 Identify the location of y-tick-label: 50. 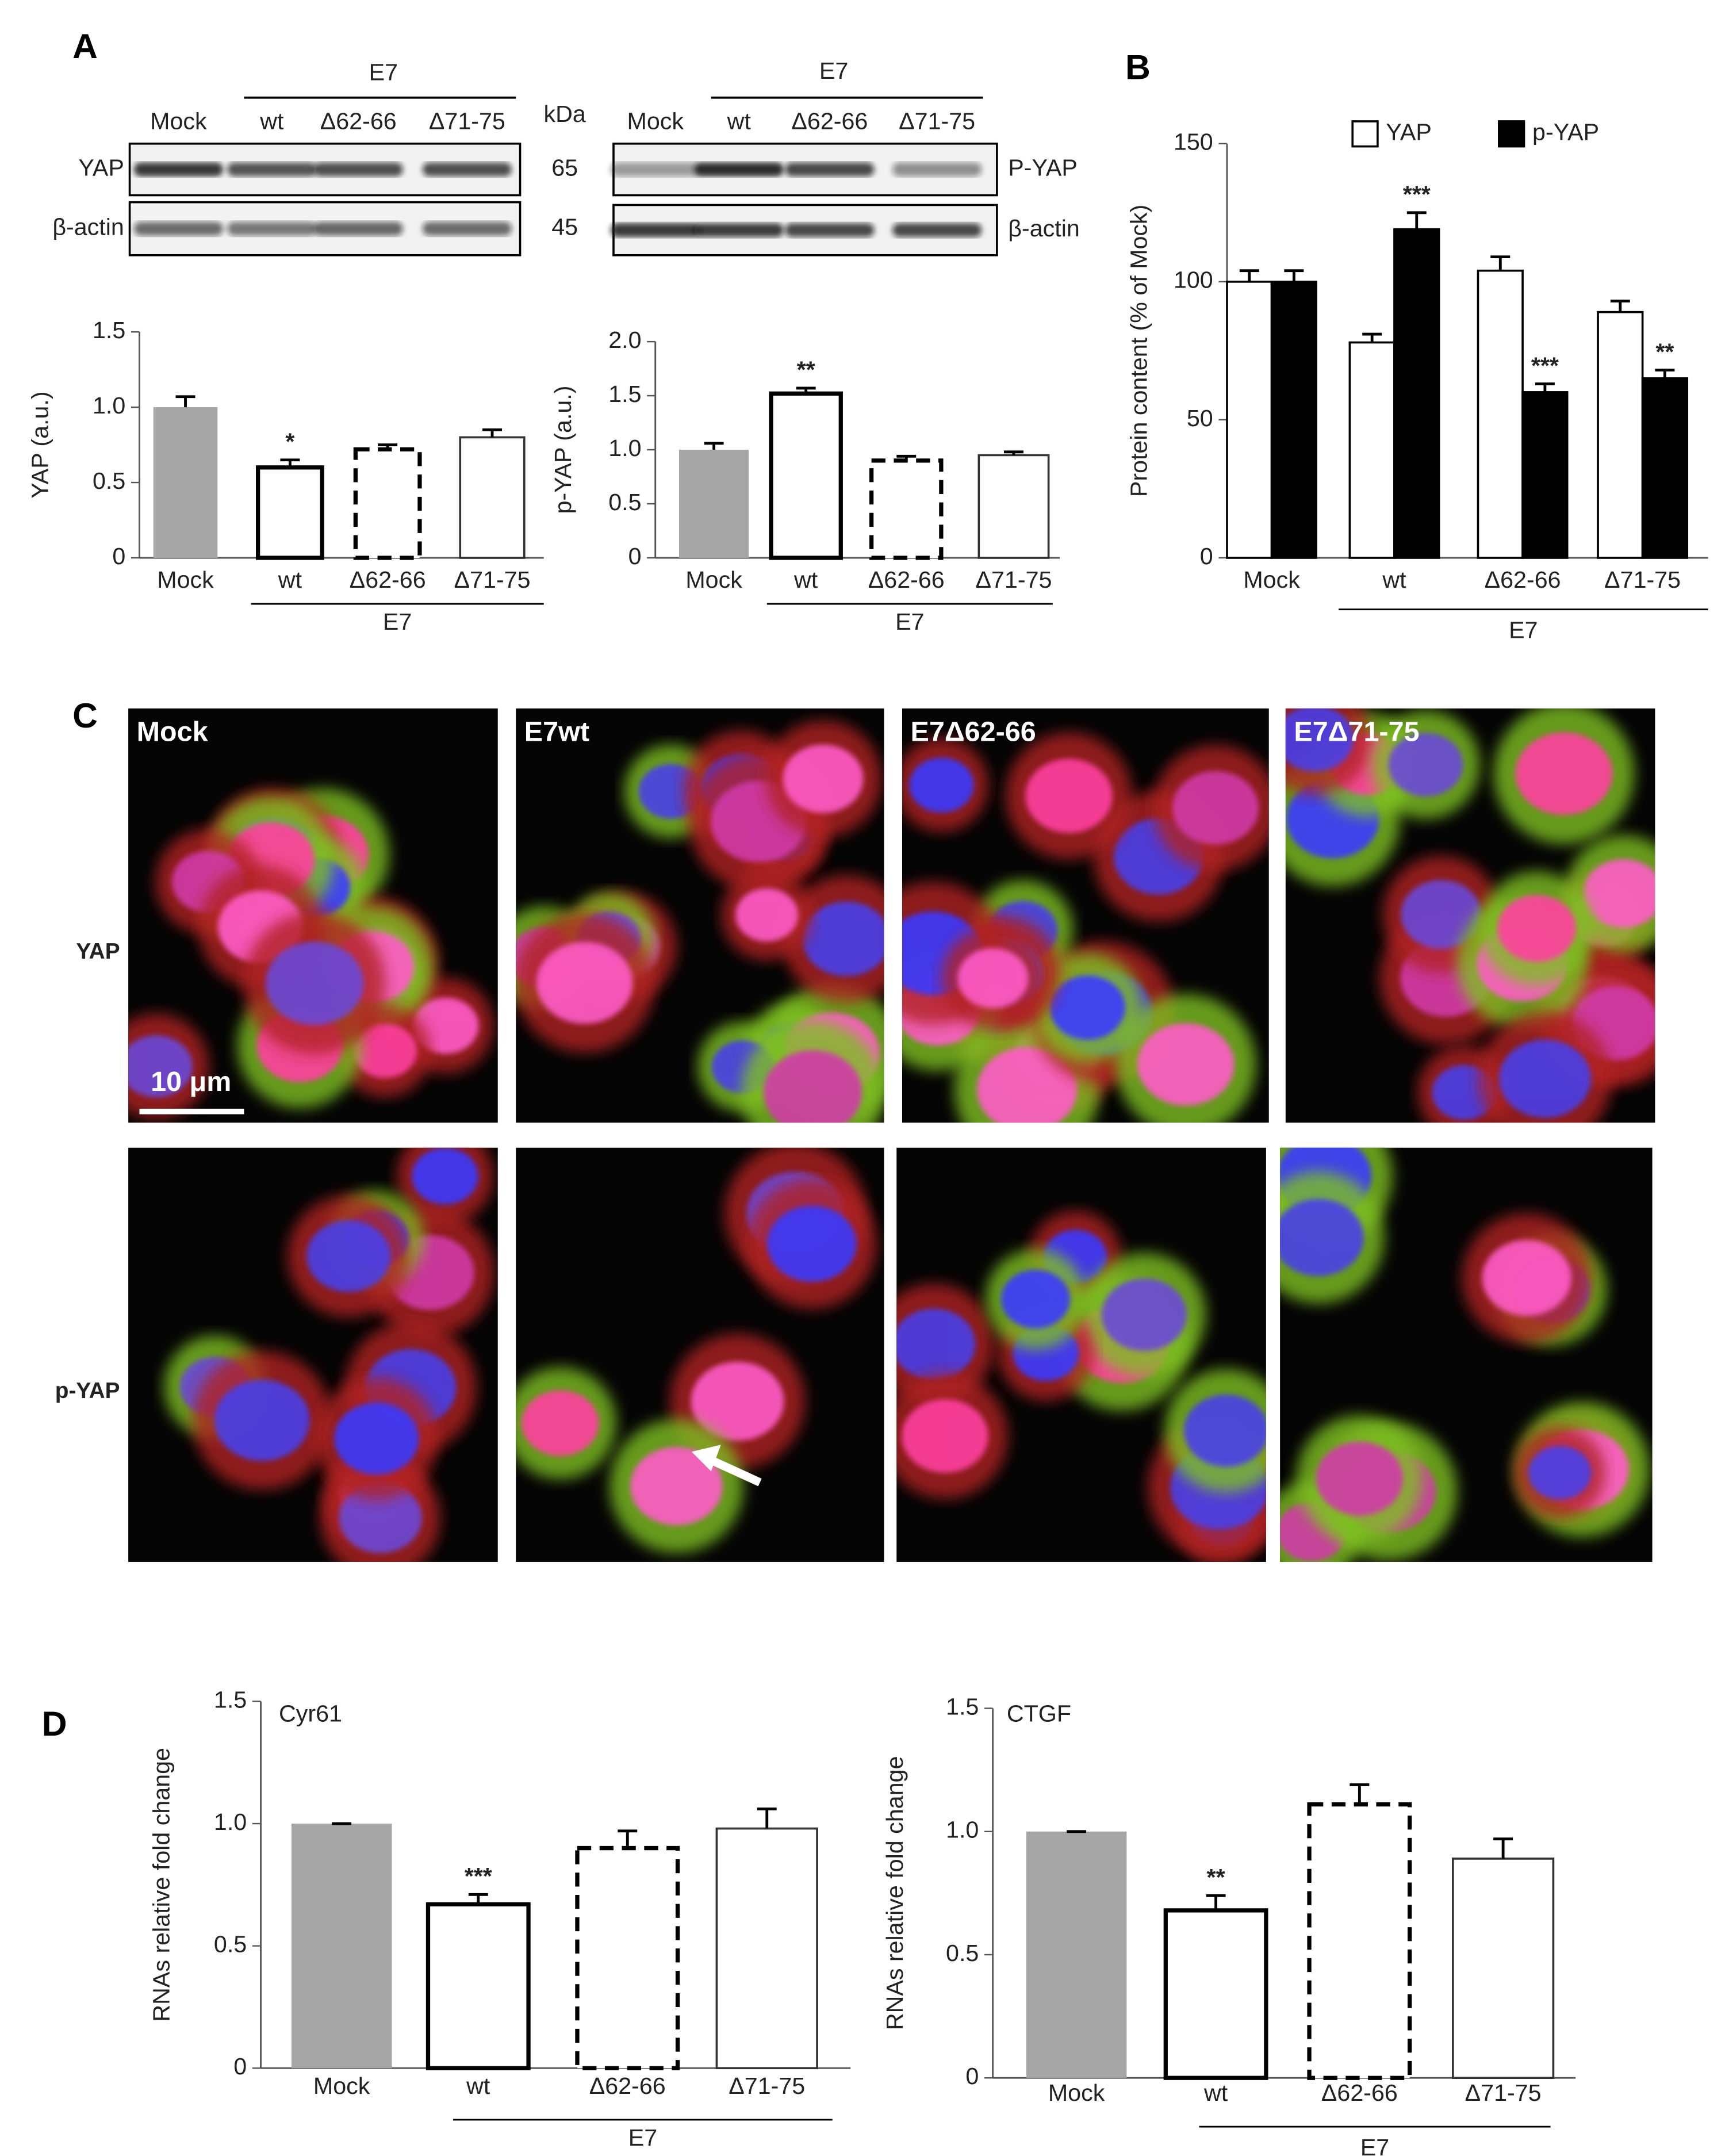
(1200, 418).